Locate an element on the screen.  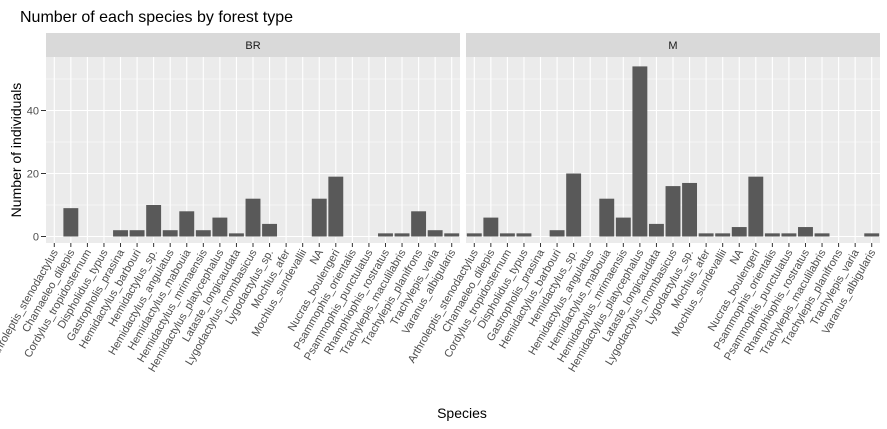
facet-strip-label: M is located at coordinates (672, 46).